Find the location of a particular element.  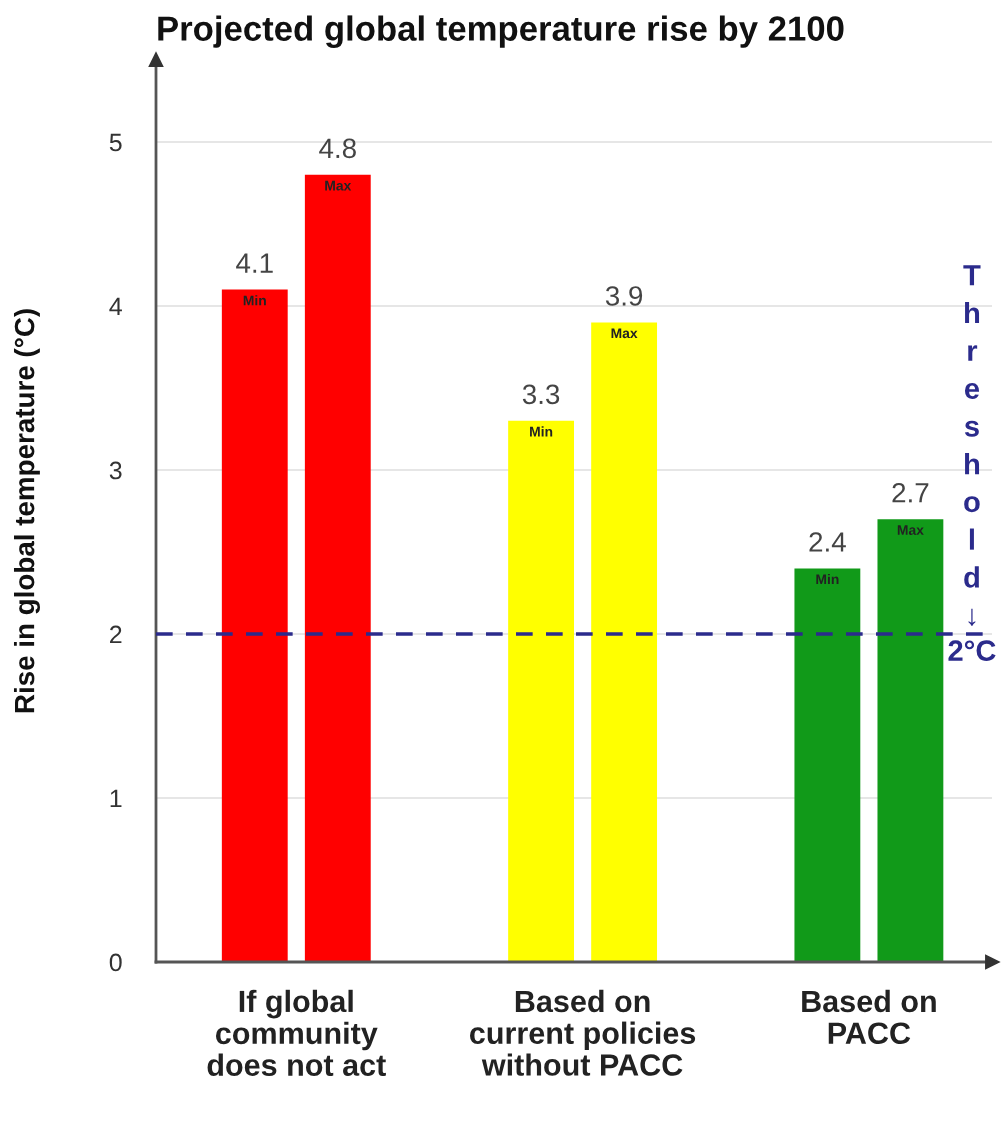

x-tick-label: If global community does not act is located at coordinates (296, 1032).